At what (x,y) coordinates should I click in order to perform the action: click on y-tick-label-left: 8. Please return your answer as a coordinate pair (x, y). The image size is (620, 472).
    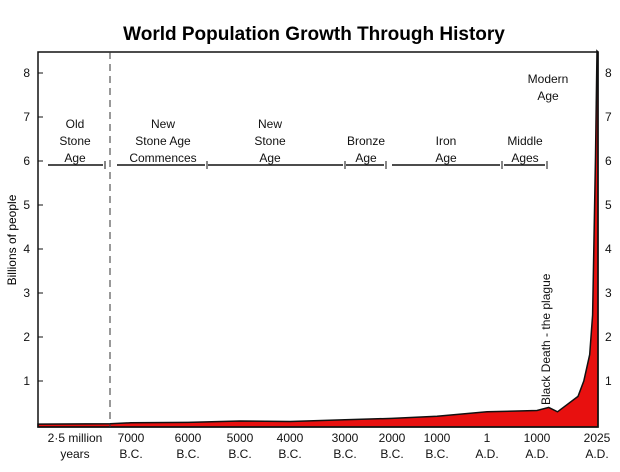
    Looking at the image, I should click on (26, 73).